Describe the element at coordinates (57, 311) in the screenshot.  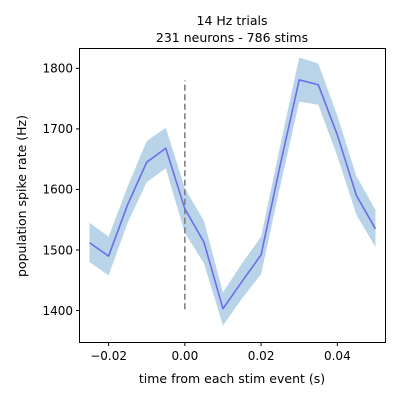
I see `y-tick-label: 1400` at that location.